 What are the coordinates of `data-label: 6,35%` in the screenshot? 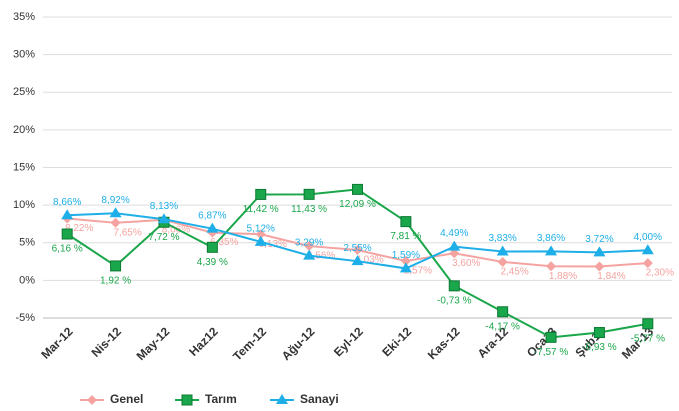 It's located at (224, 242).